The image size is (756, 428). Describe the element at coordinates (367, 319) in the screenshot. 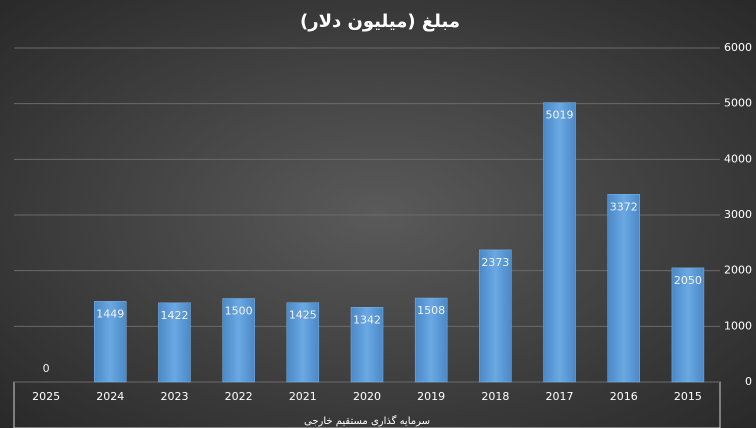

I see `value-label: 1342` at that location.